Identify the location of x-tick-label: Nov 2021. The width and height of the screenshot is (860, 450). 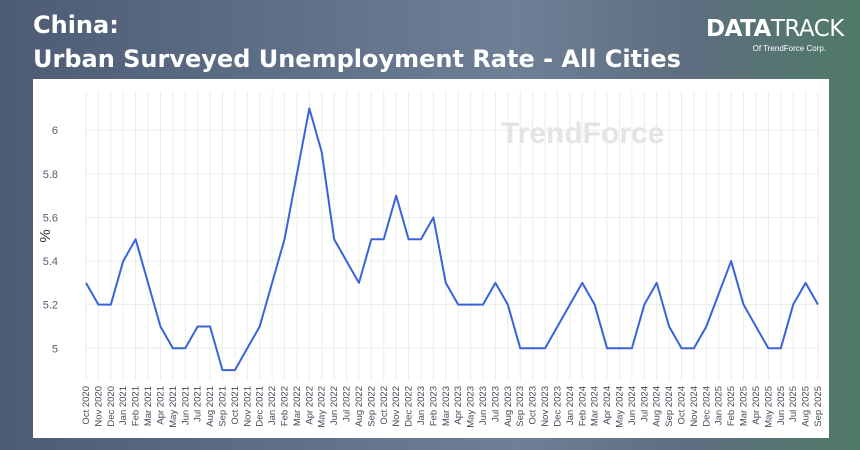
(247, 406).